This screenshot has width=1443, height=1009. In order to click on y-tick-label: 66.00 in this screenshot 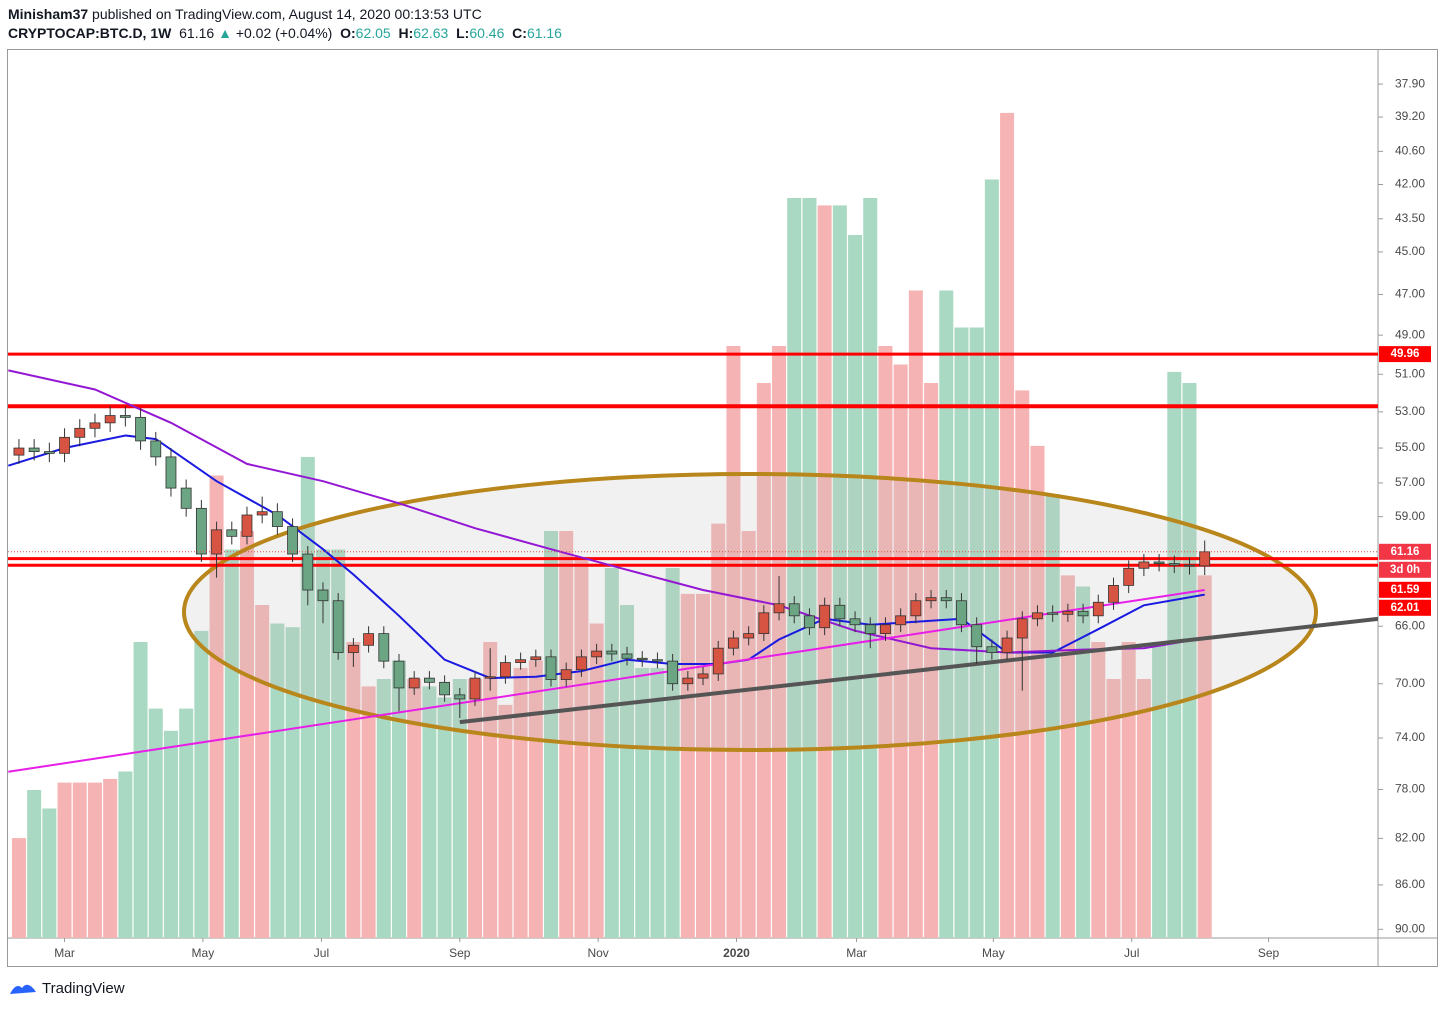, I will do `click(1410, 625)`.